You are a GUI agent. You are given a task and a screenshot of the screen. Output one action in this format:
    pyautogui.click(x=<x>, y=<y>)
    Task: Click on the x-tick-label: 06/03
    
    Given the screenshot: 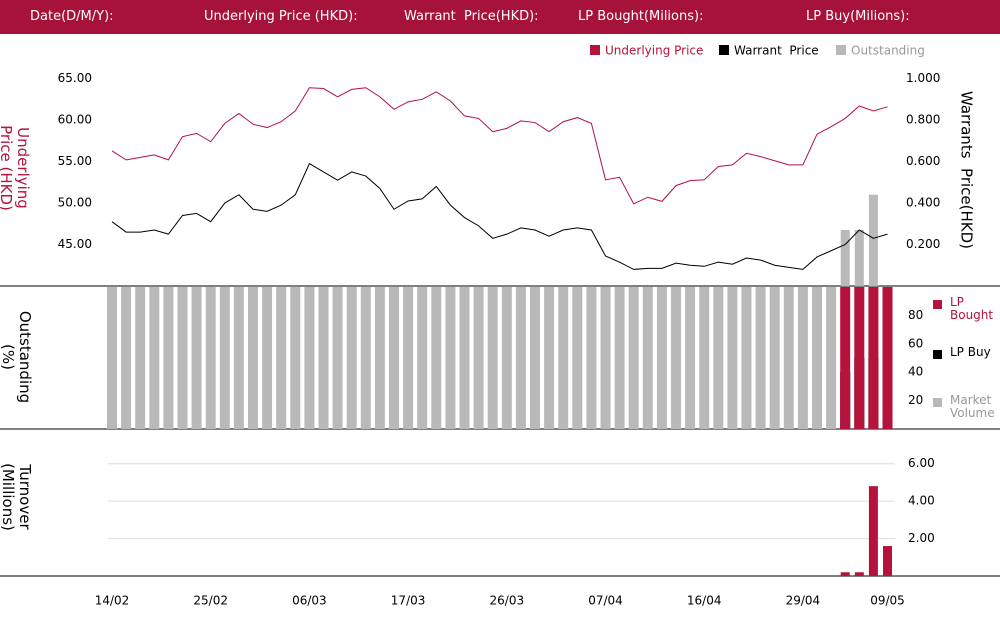 What is the action you would take?
    pyautogui.click(x=309, y=601)
    